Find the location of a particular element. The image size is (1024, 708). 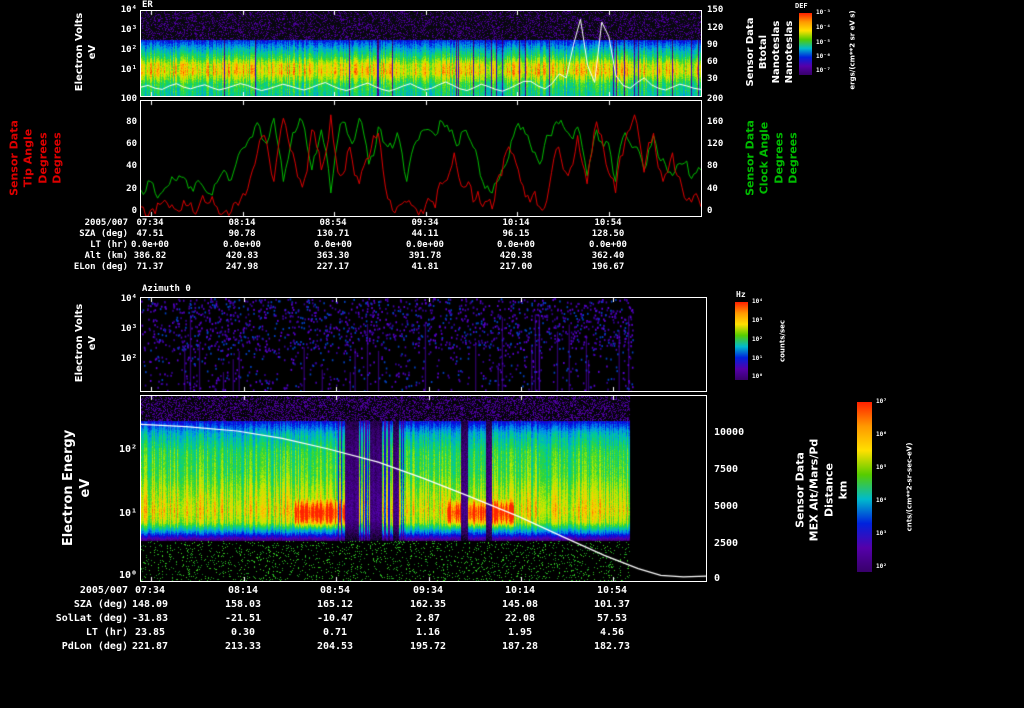

table1-row2-cell4: 0.0e+00 is located at coordinates (516, 245).